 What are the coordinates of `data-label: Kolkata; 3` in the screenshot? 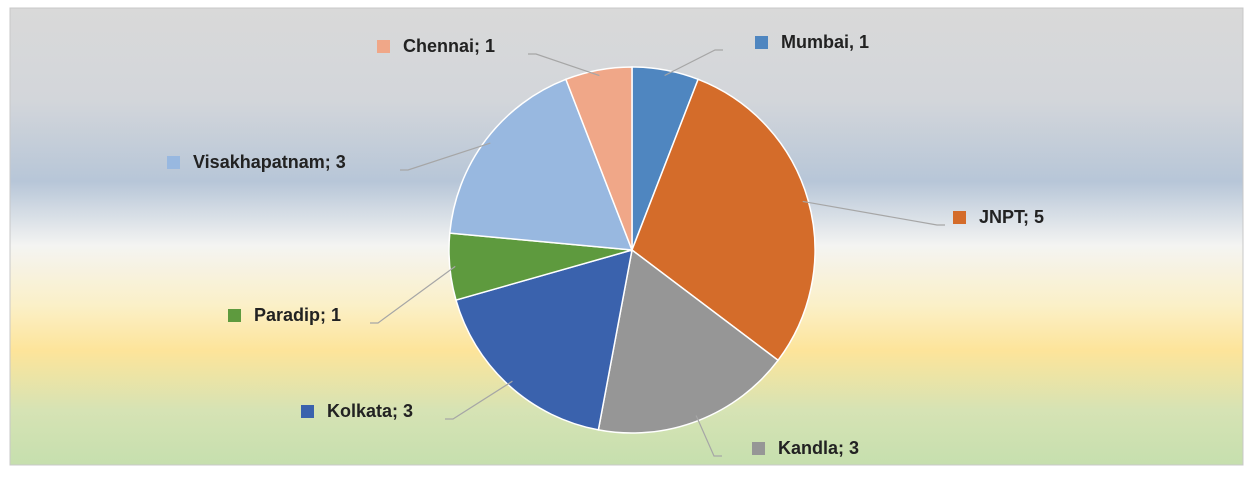 It's located at (370, 411).